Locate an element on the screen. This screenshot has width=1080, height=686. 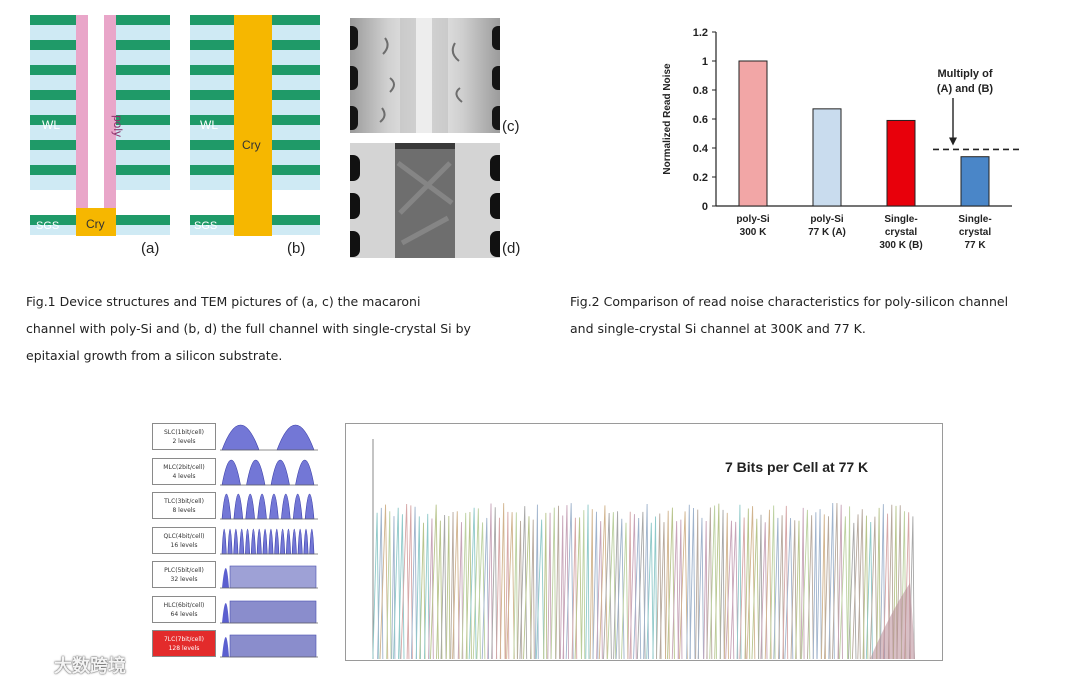
cell-type-name: QLC(4bit/cell) is located at coordinates (184, 536).